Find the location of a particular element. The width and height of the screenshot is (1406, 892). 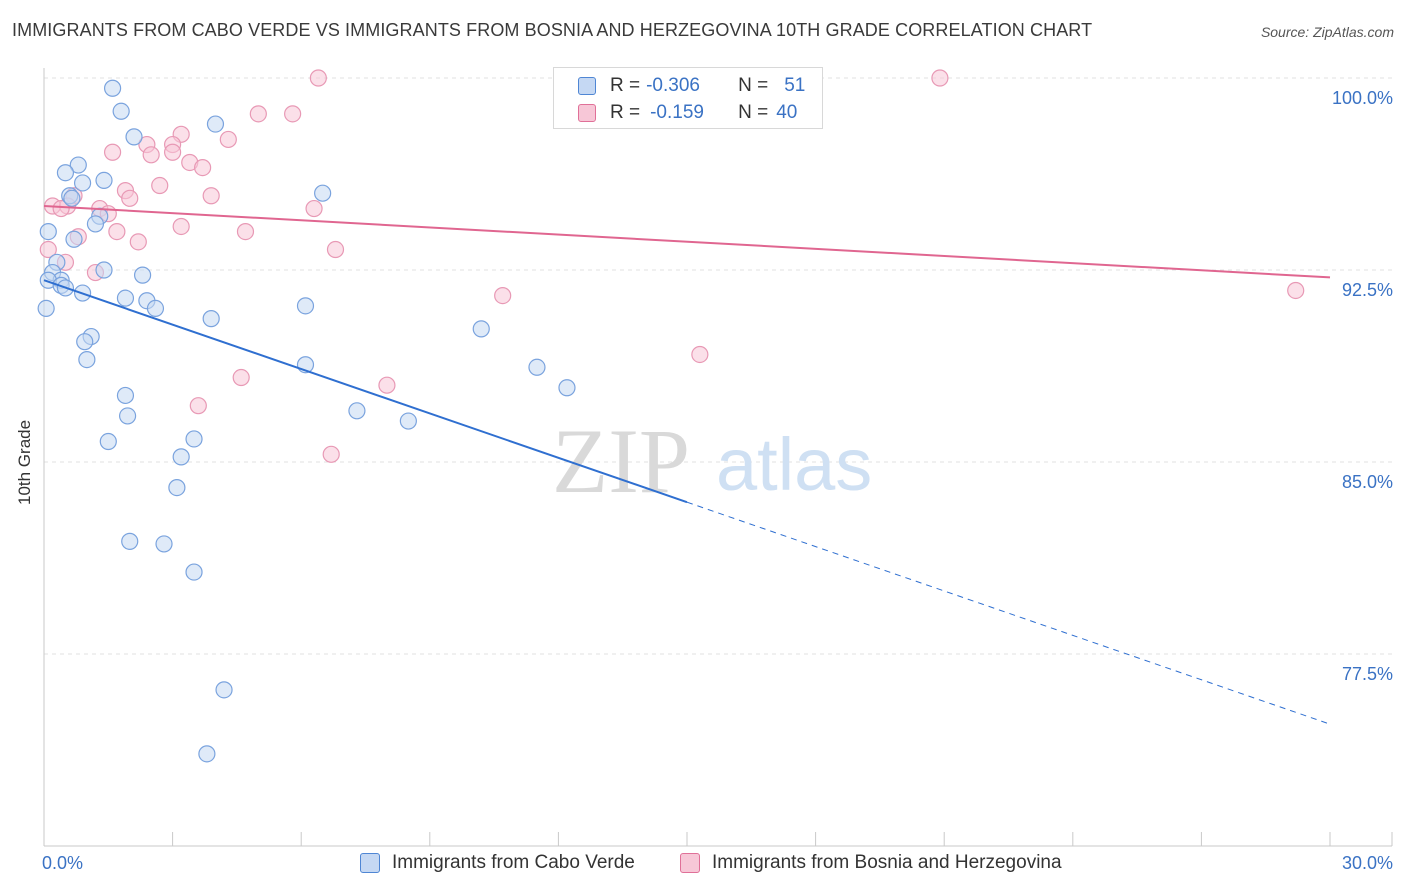

legend-r-value: -0.306 is located at coordinates (673, 85).